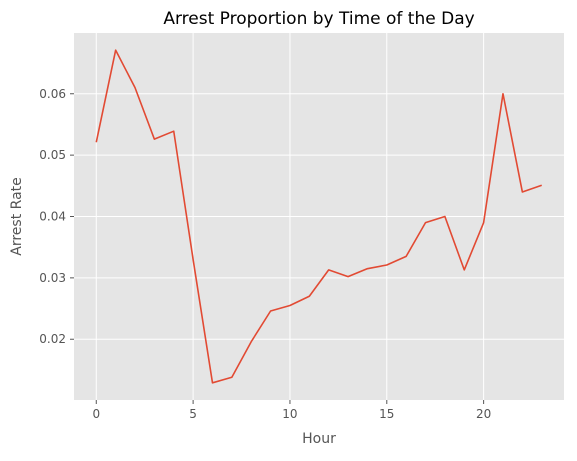 The width and height of the screenshot is (577, 461). I want to click on x-axis-ticks: 0 5 10 15 20, so click(291, 410).